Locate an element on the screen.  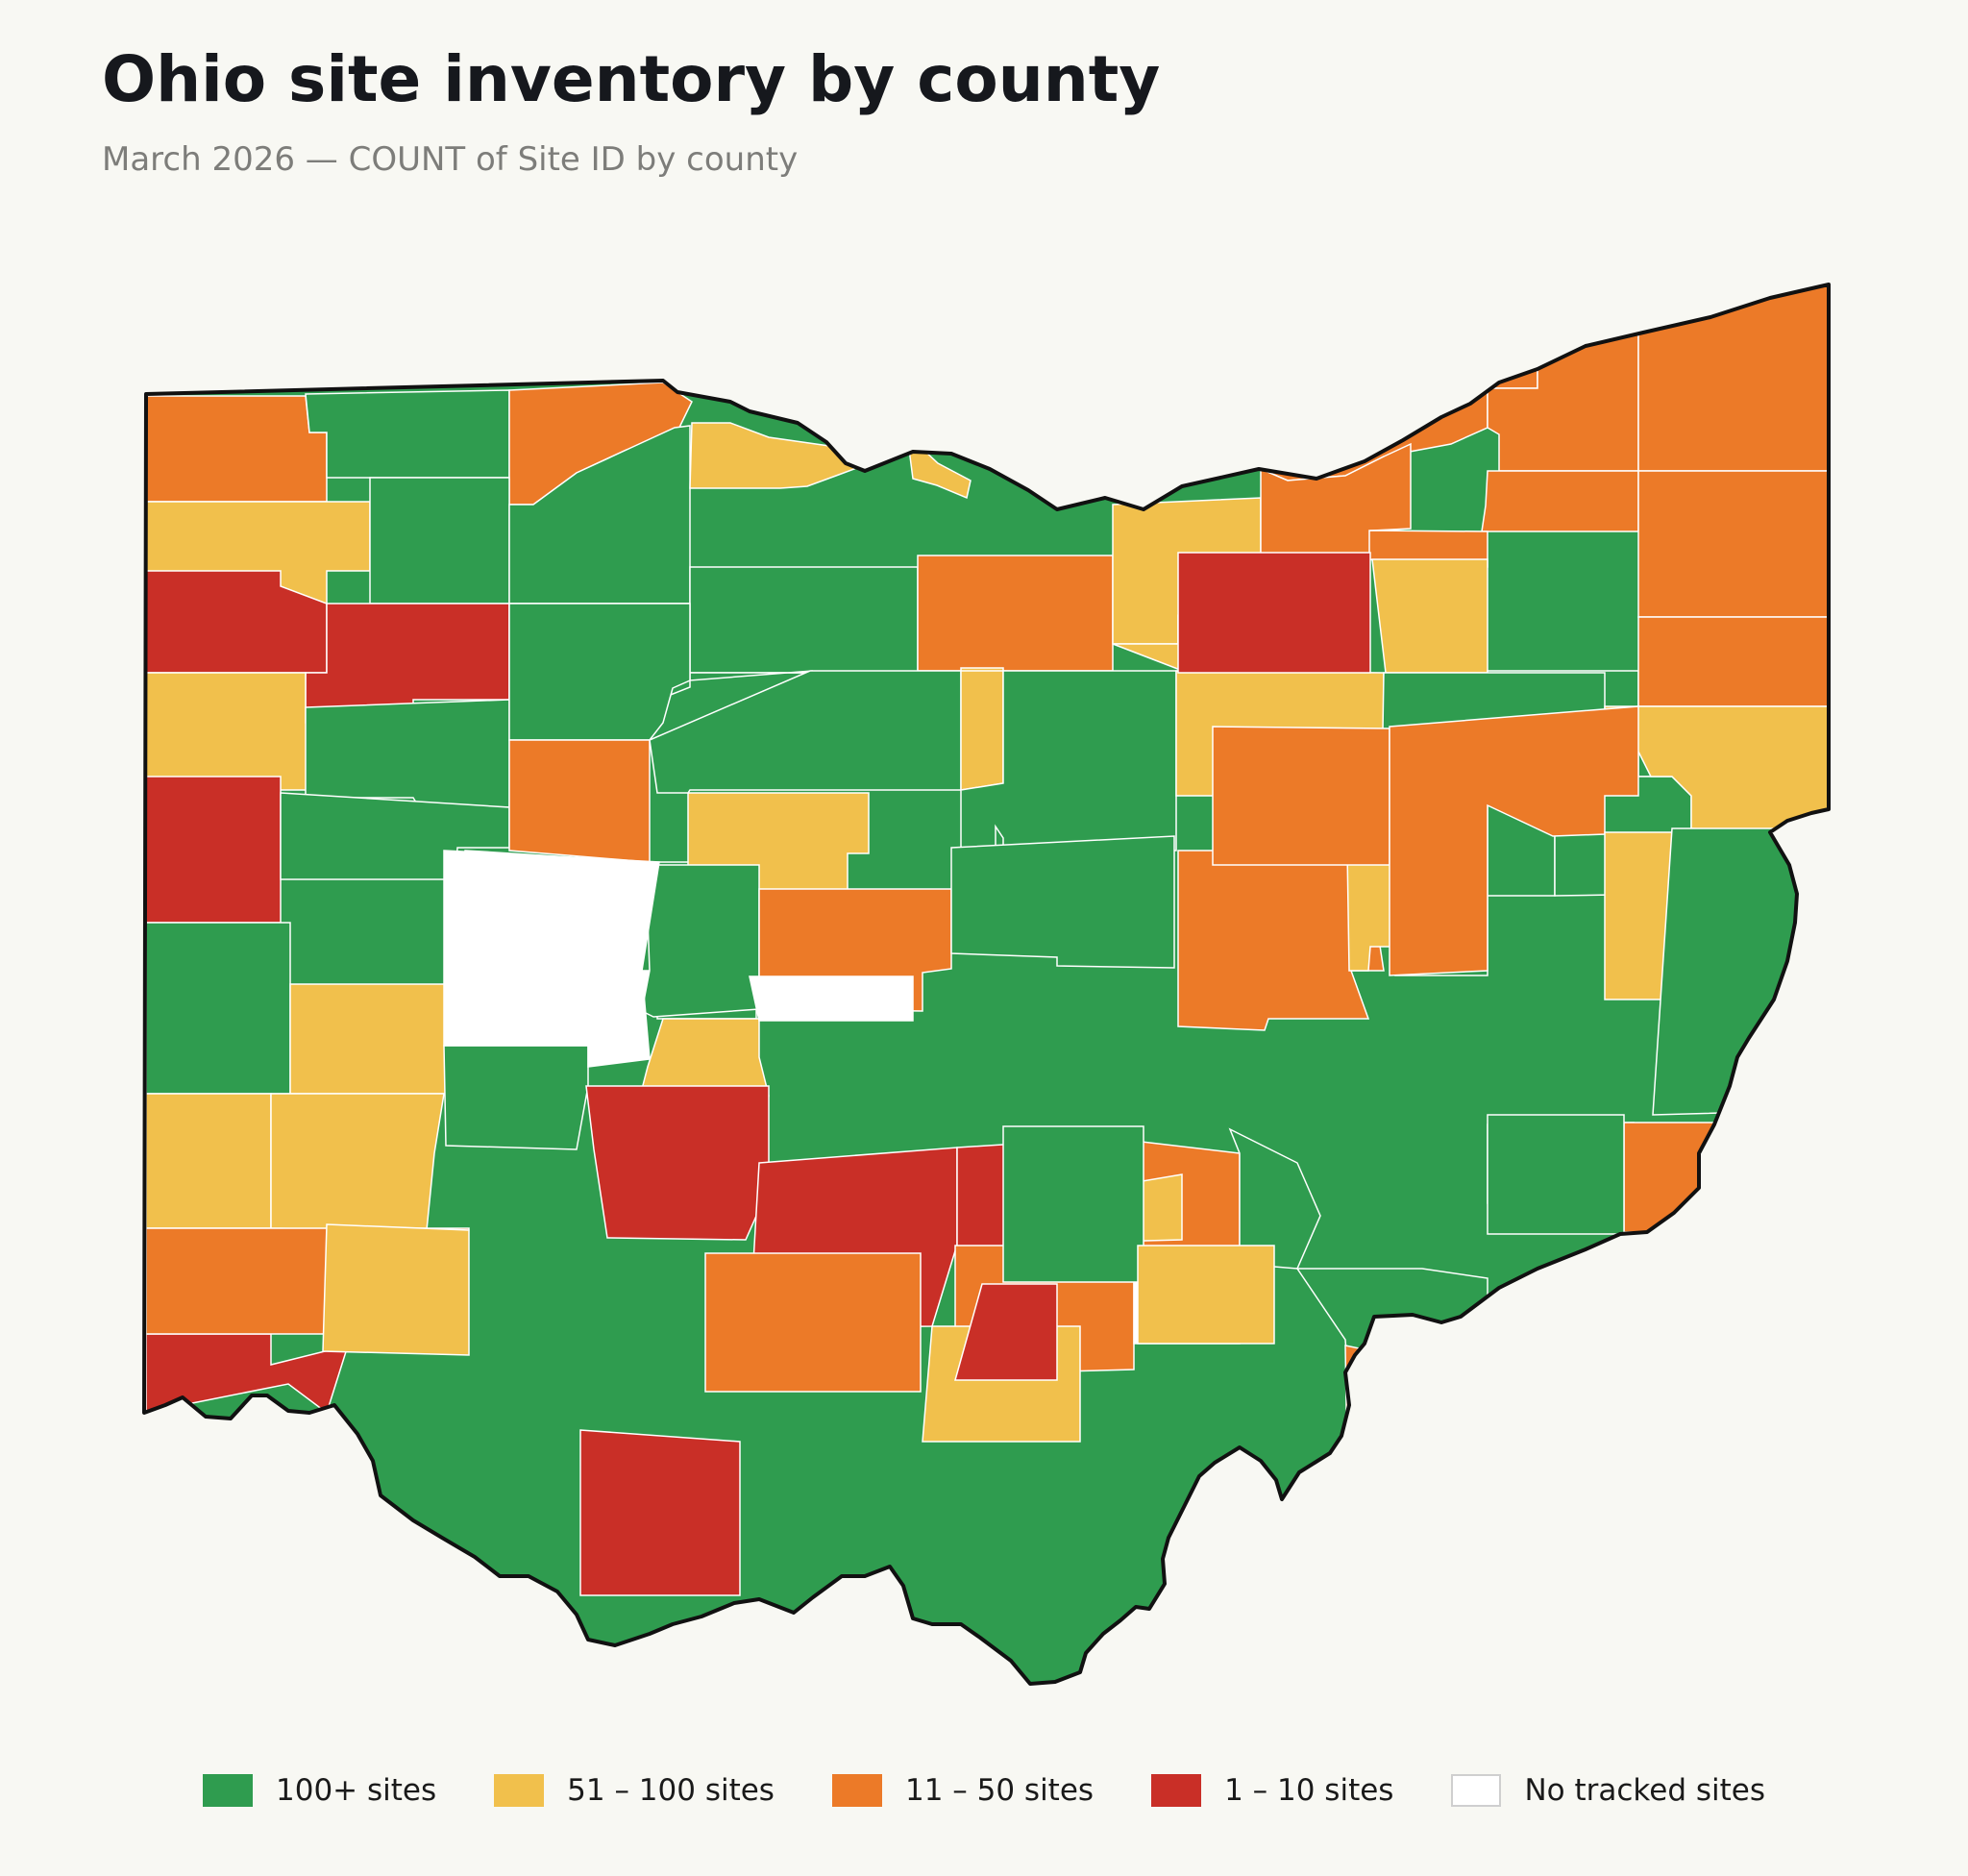
county-c67 is located at coordinates (396, 1290).